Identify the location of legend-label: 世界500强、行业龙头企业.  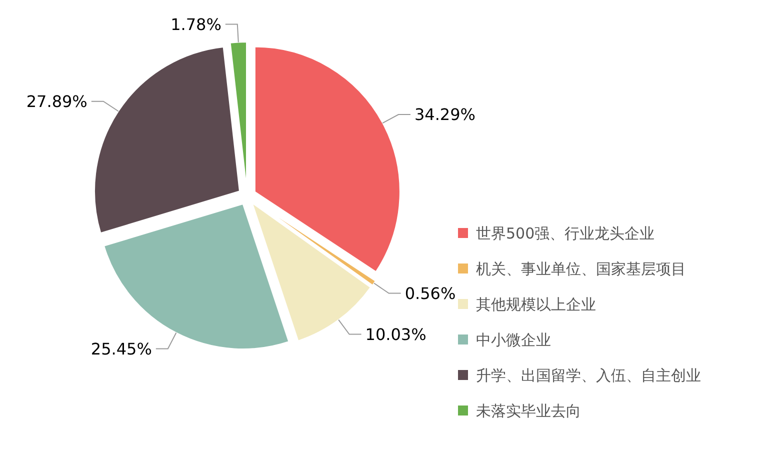
(565, 233).